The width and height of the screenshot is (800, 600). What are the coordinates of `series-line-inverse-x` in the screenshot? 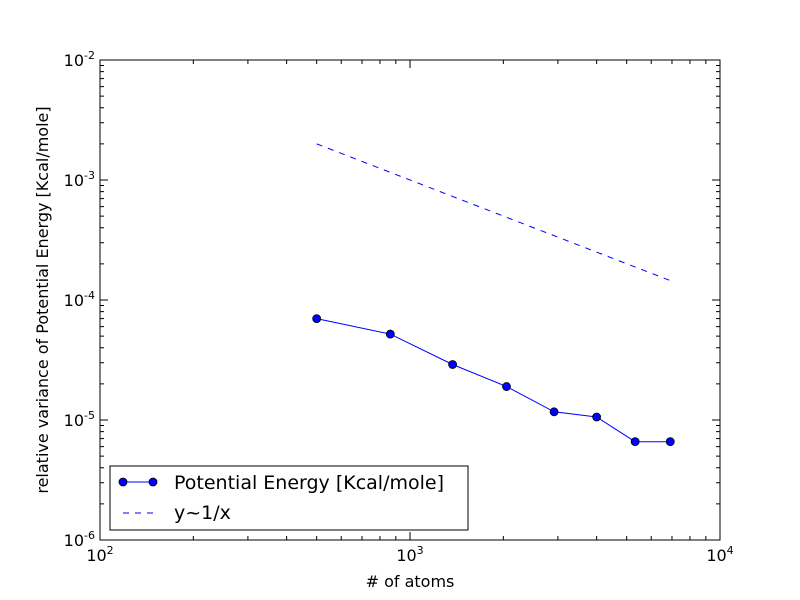 It's located at (493, 212).